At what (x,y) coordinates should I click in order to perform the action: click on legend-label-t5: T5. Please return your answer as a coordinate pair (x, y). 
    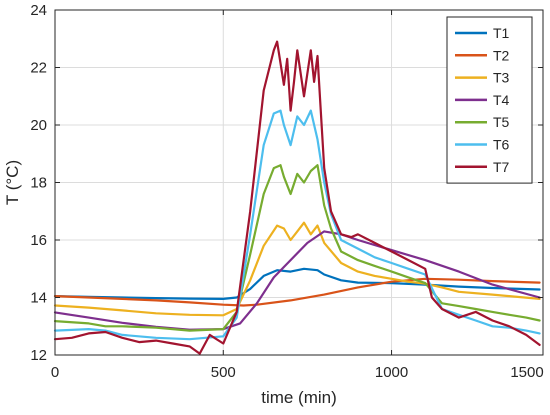
    Looking at the image, I should click on (501, 122).